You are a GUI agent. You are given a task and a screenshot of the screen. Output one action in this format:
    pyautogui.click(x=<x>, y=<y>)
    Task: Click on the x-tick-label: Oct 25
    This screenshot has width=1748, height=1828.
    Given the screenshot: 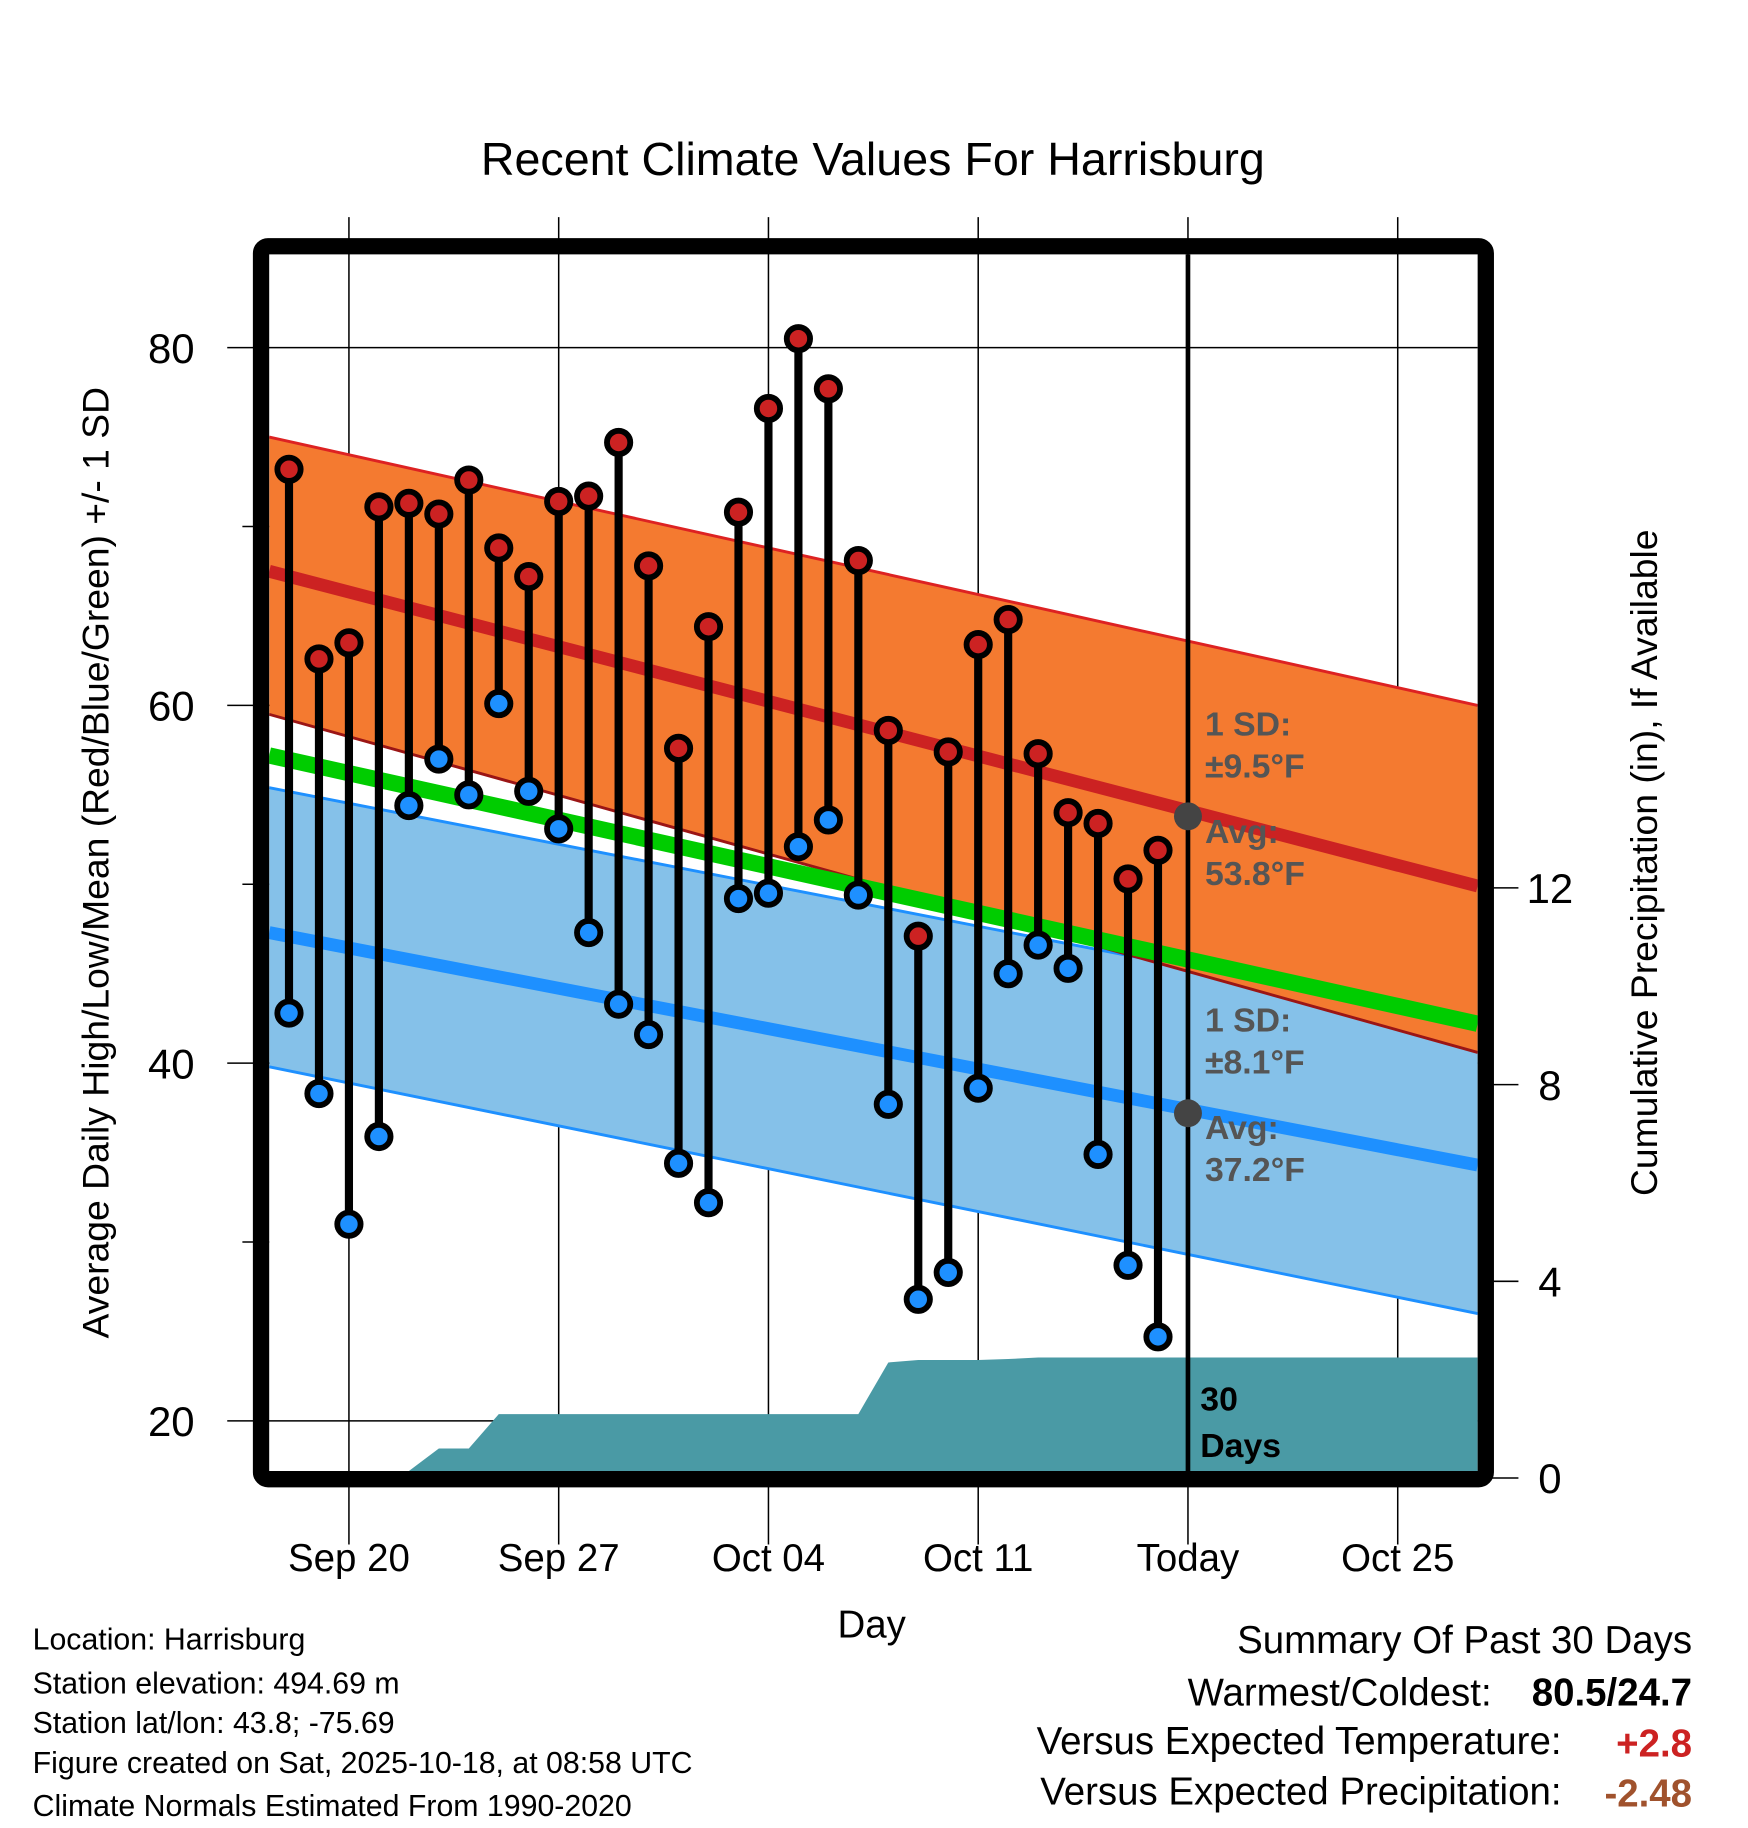 What is the action you would take?
    pyautogui.click(x=1397, y=1558)
    